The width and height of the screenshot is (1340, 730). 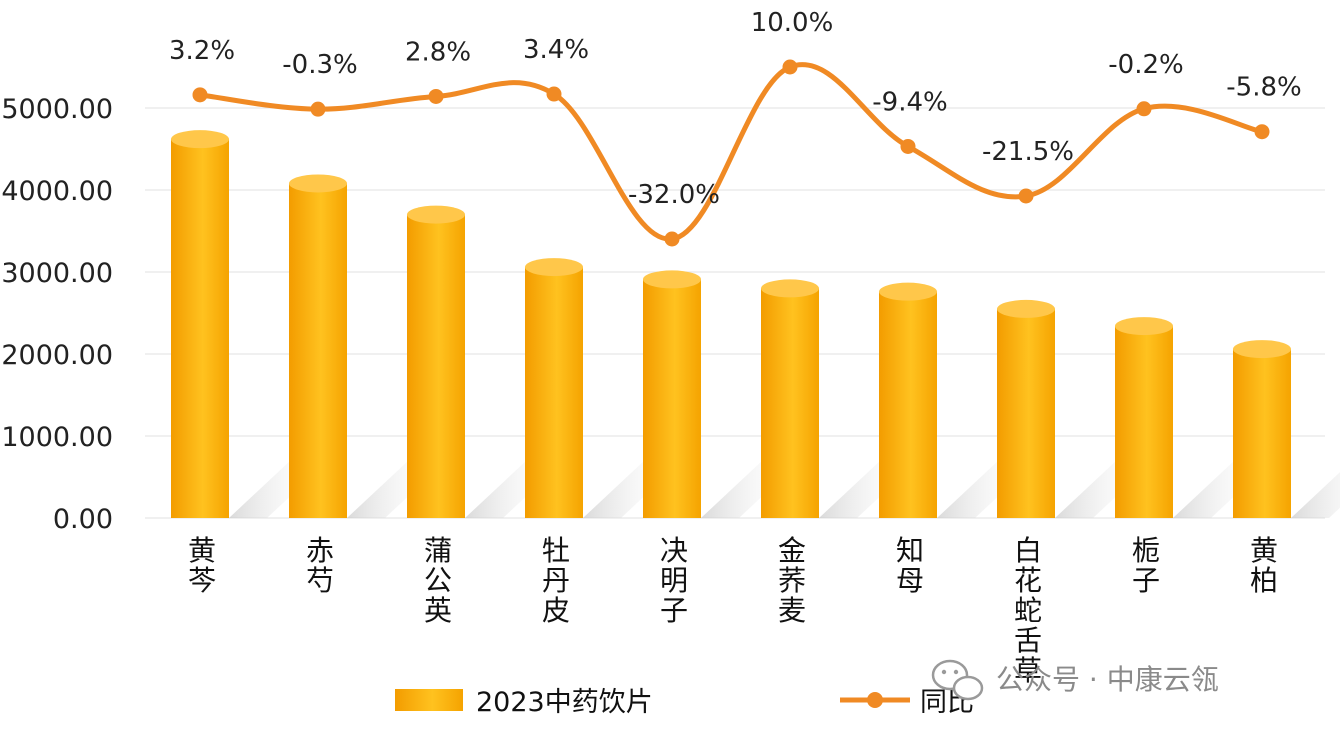 I want to click on x-tick-label: 赤芍, so click(x=320, y=565).